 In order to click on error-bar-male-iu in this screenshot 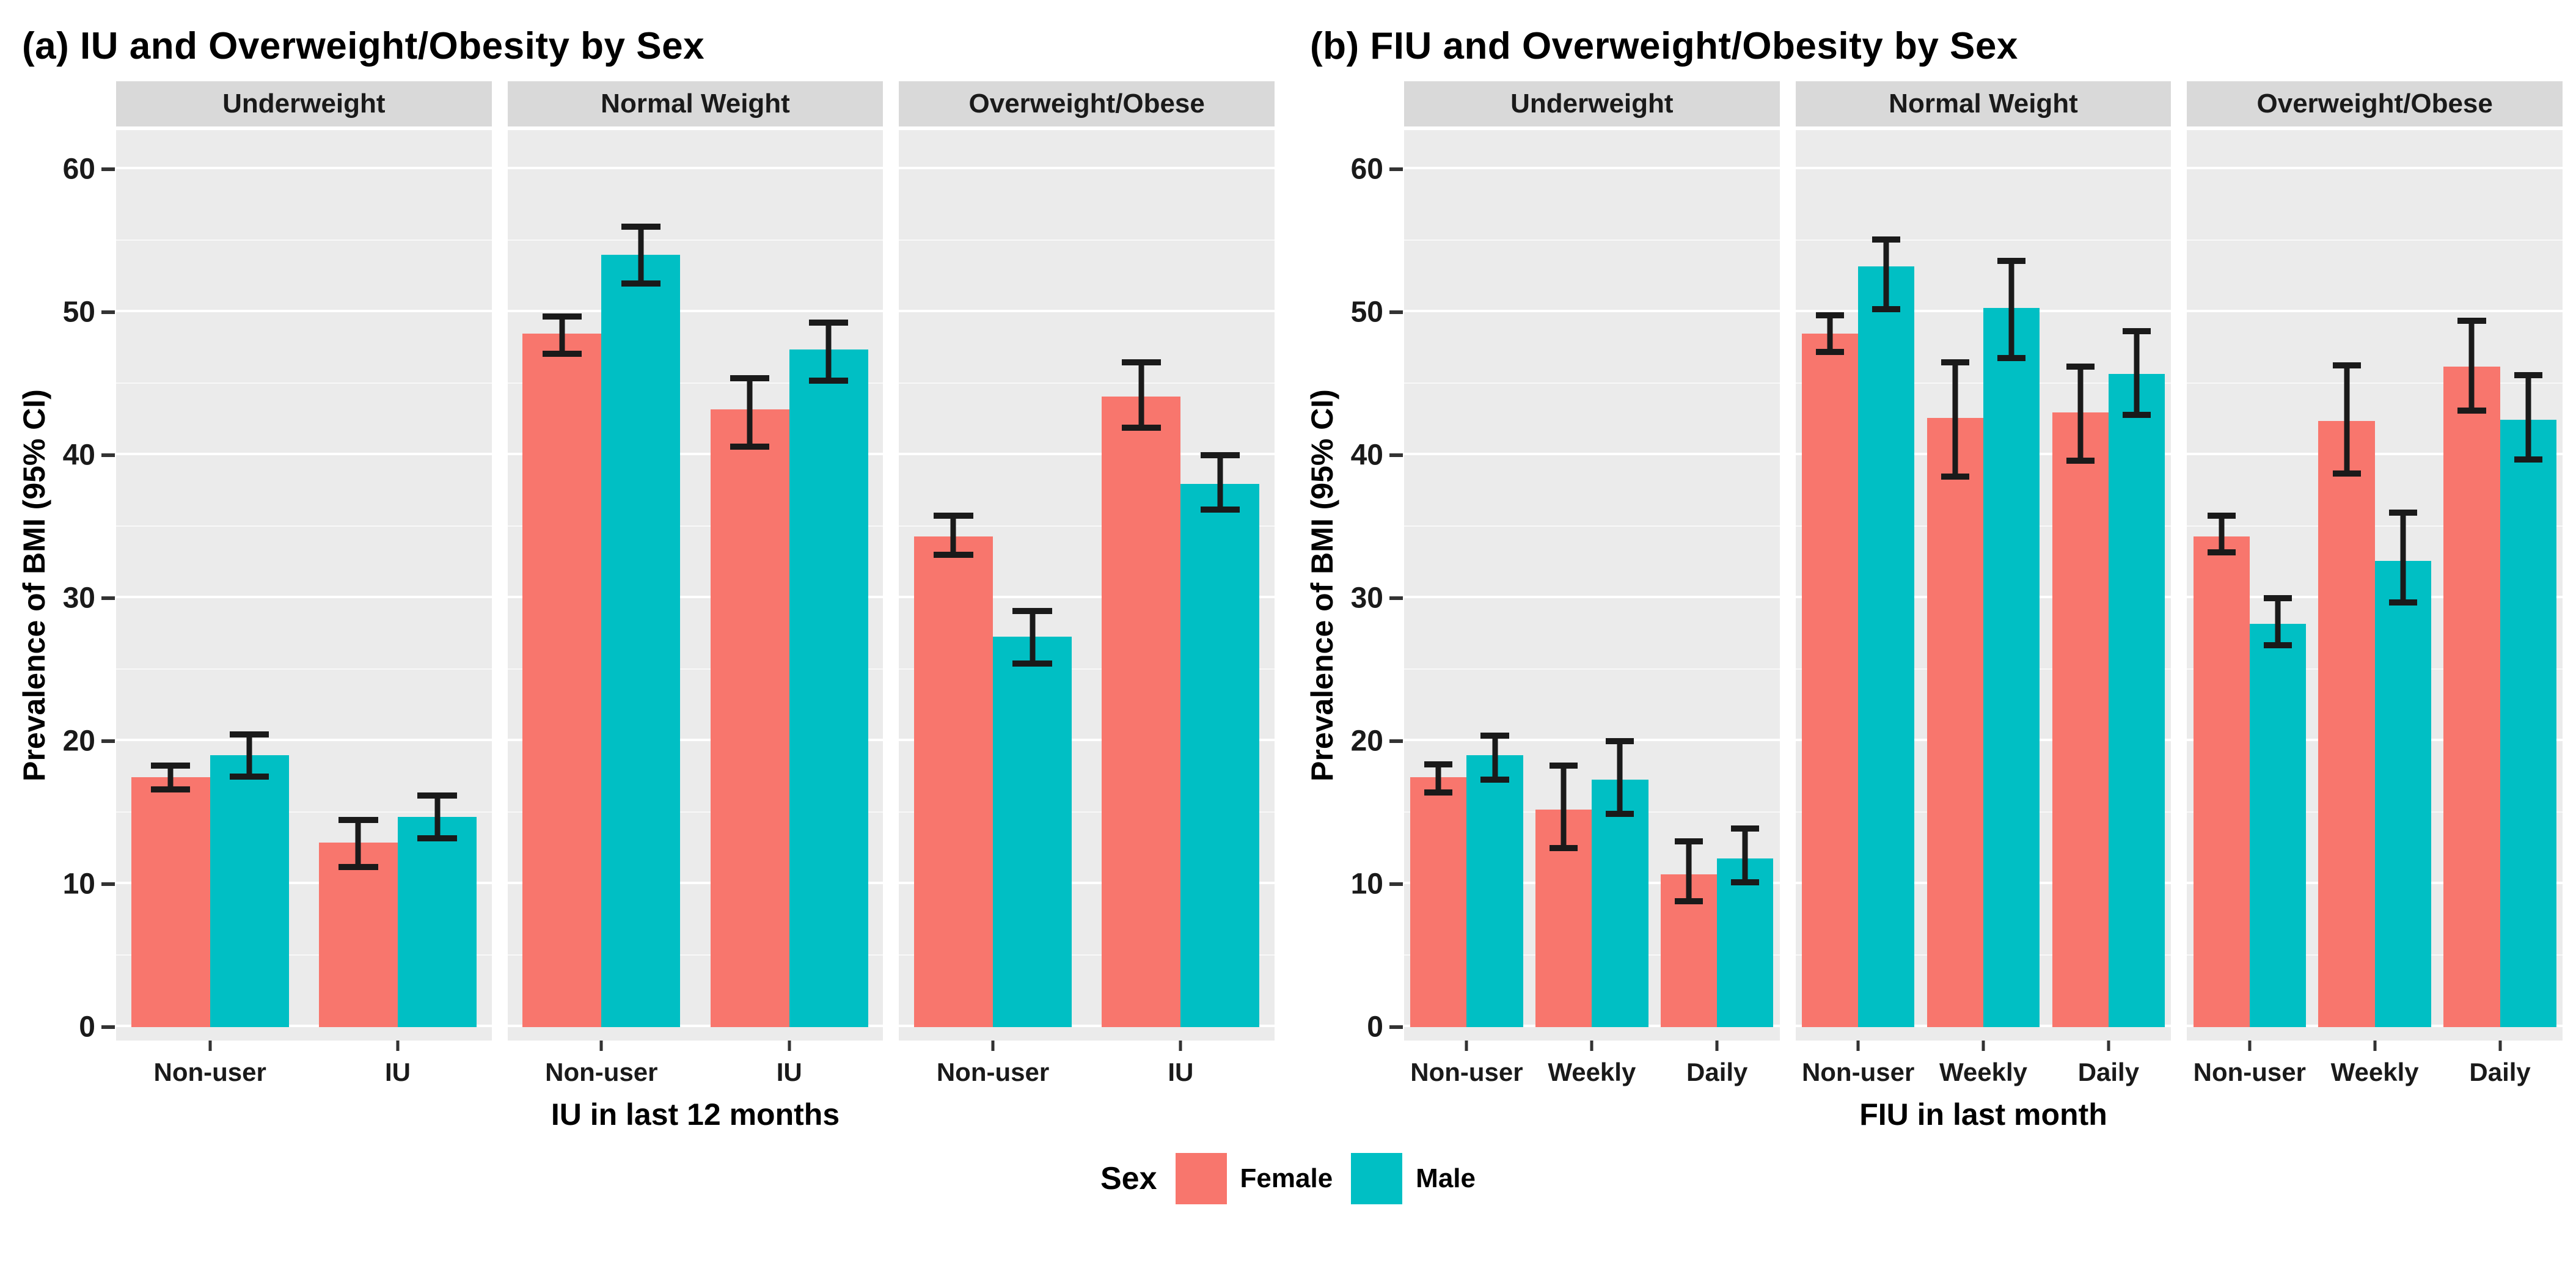, I will do `click(828, 351)`.